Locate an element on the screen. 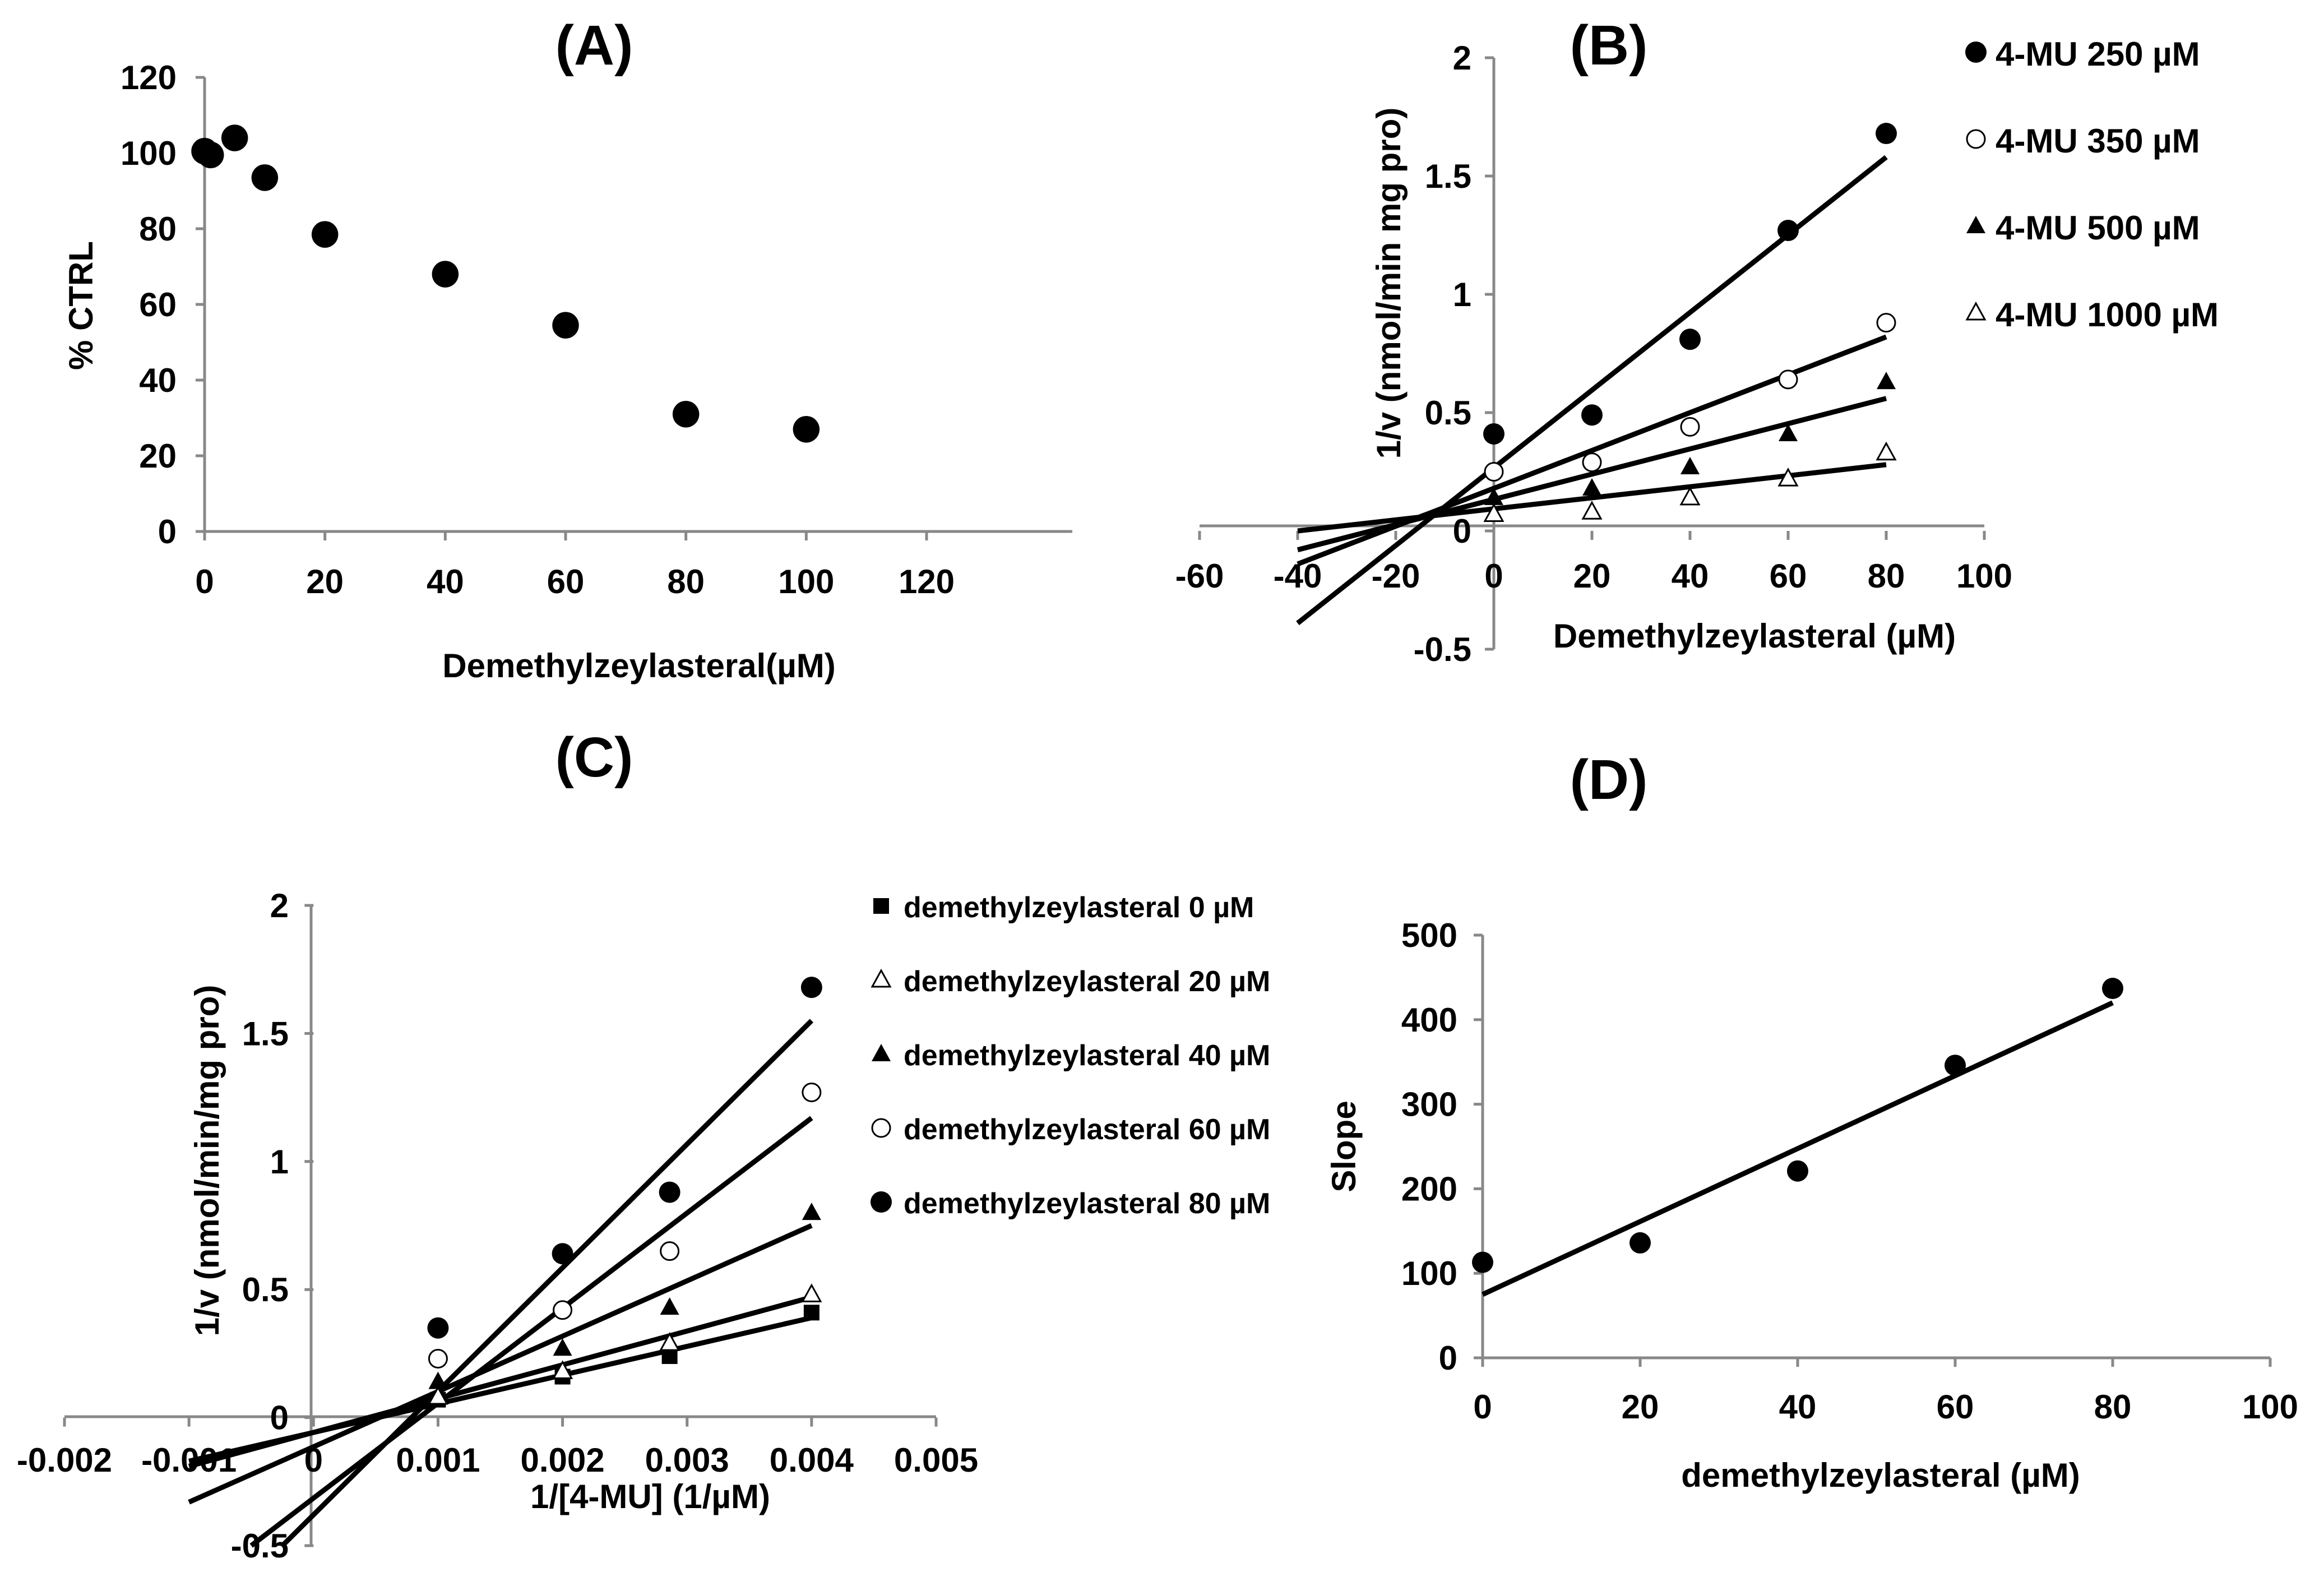 Image resolution: width=2324 pixels, height=1572 pixels. panel-b-x-tick-label: 40 is located at coordinates (1690, 576).